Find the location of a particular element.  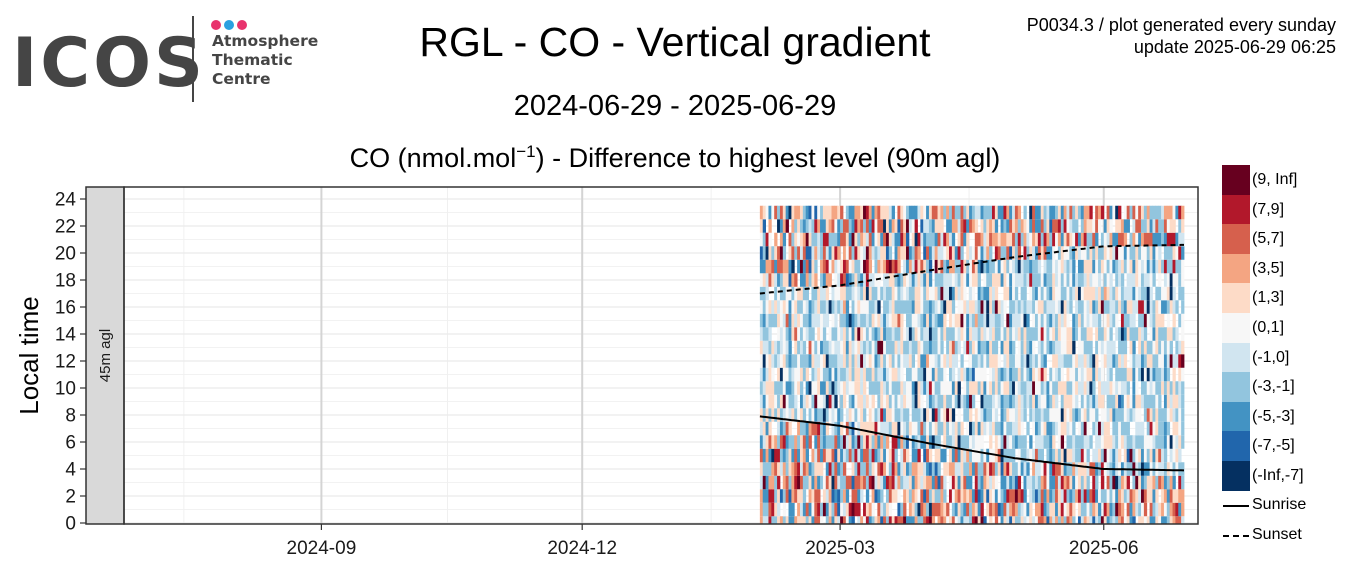

legend-swatch is located at coordinates (1236, 180).